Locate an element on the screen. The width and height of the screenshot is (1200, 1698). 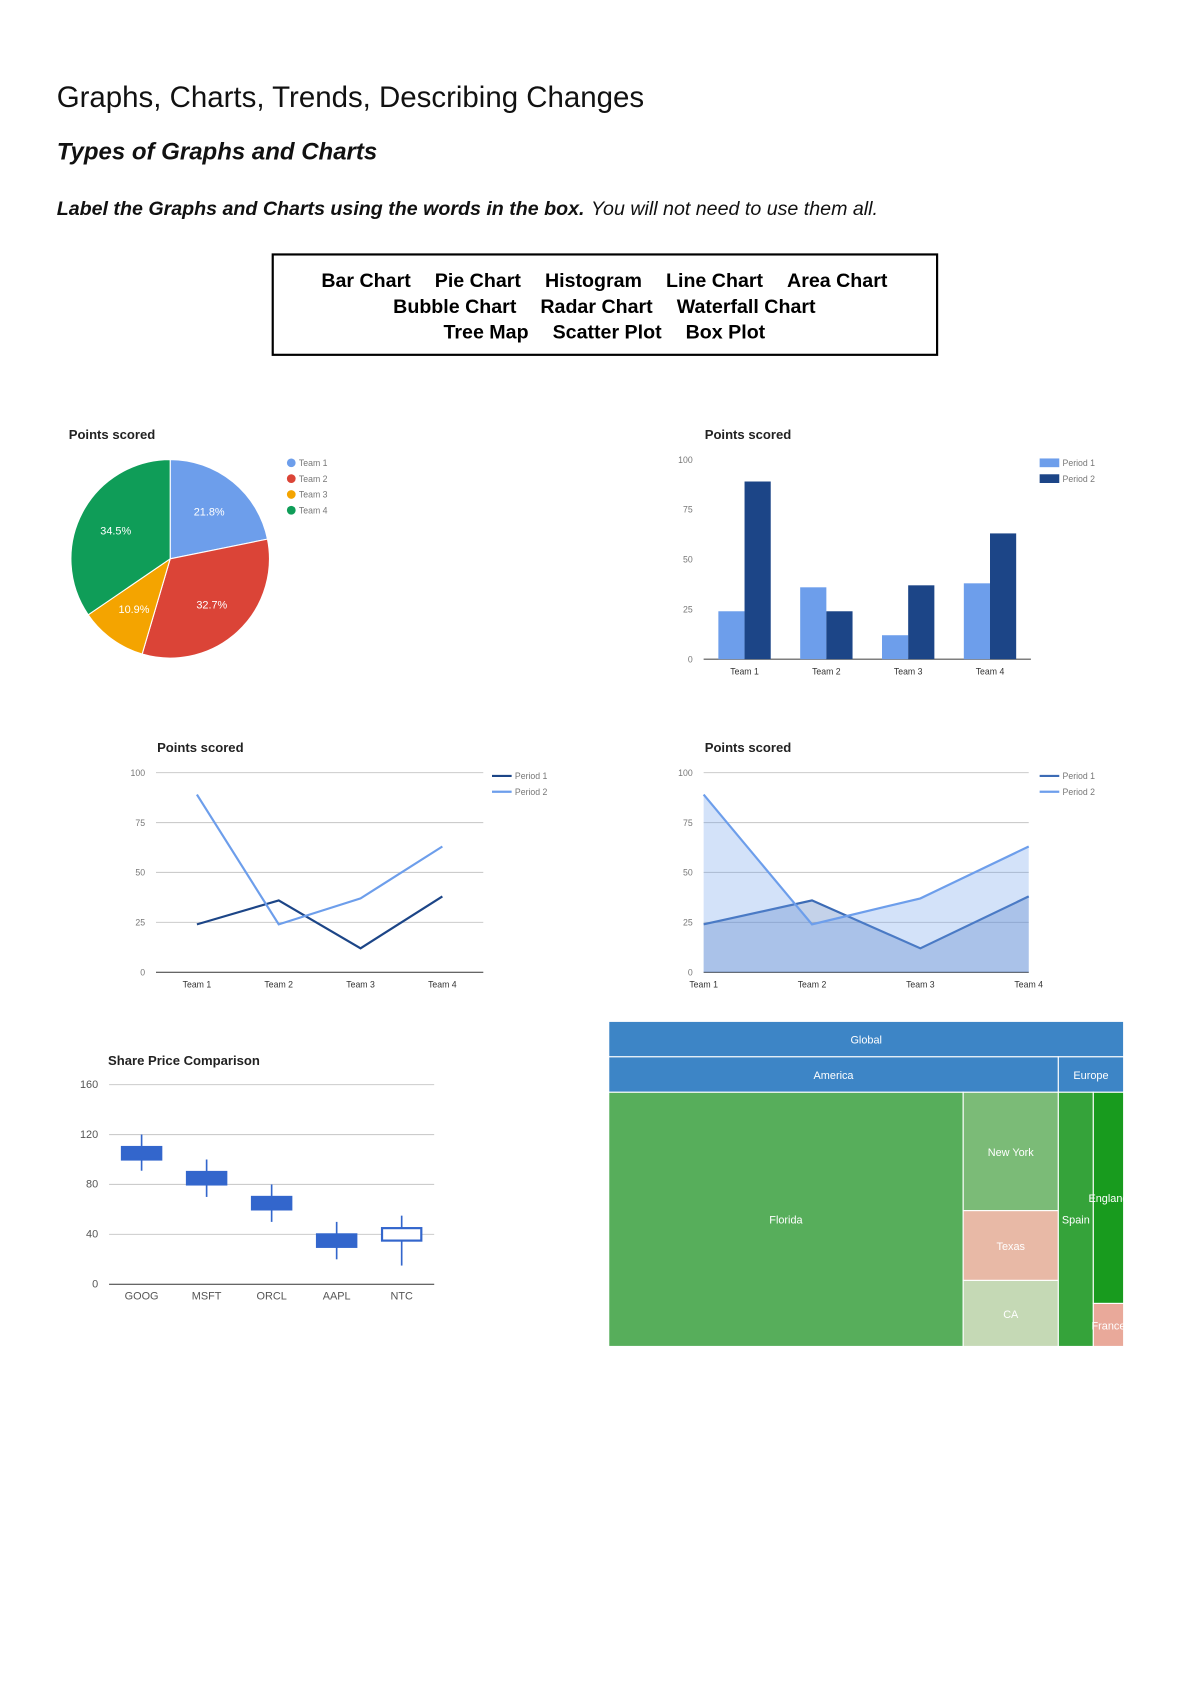
word-row: Bubble Chart Radar Chart Waterfall Chart is located at coordinates (604, 307).